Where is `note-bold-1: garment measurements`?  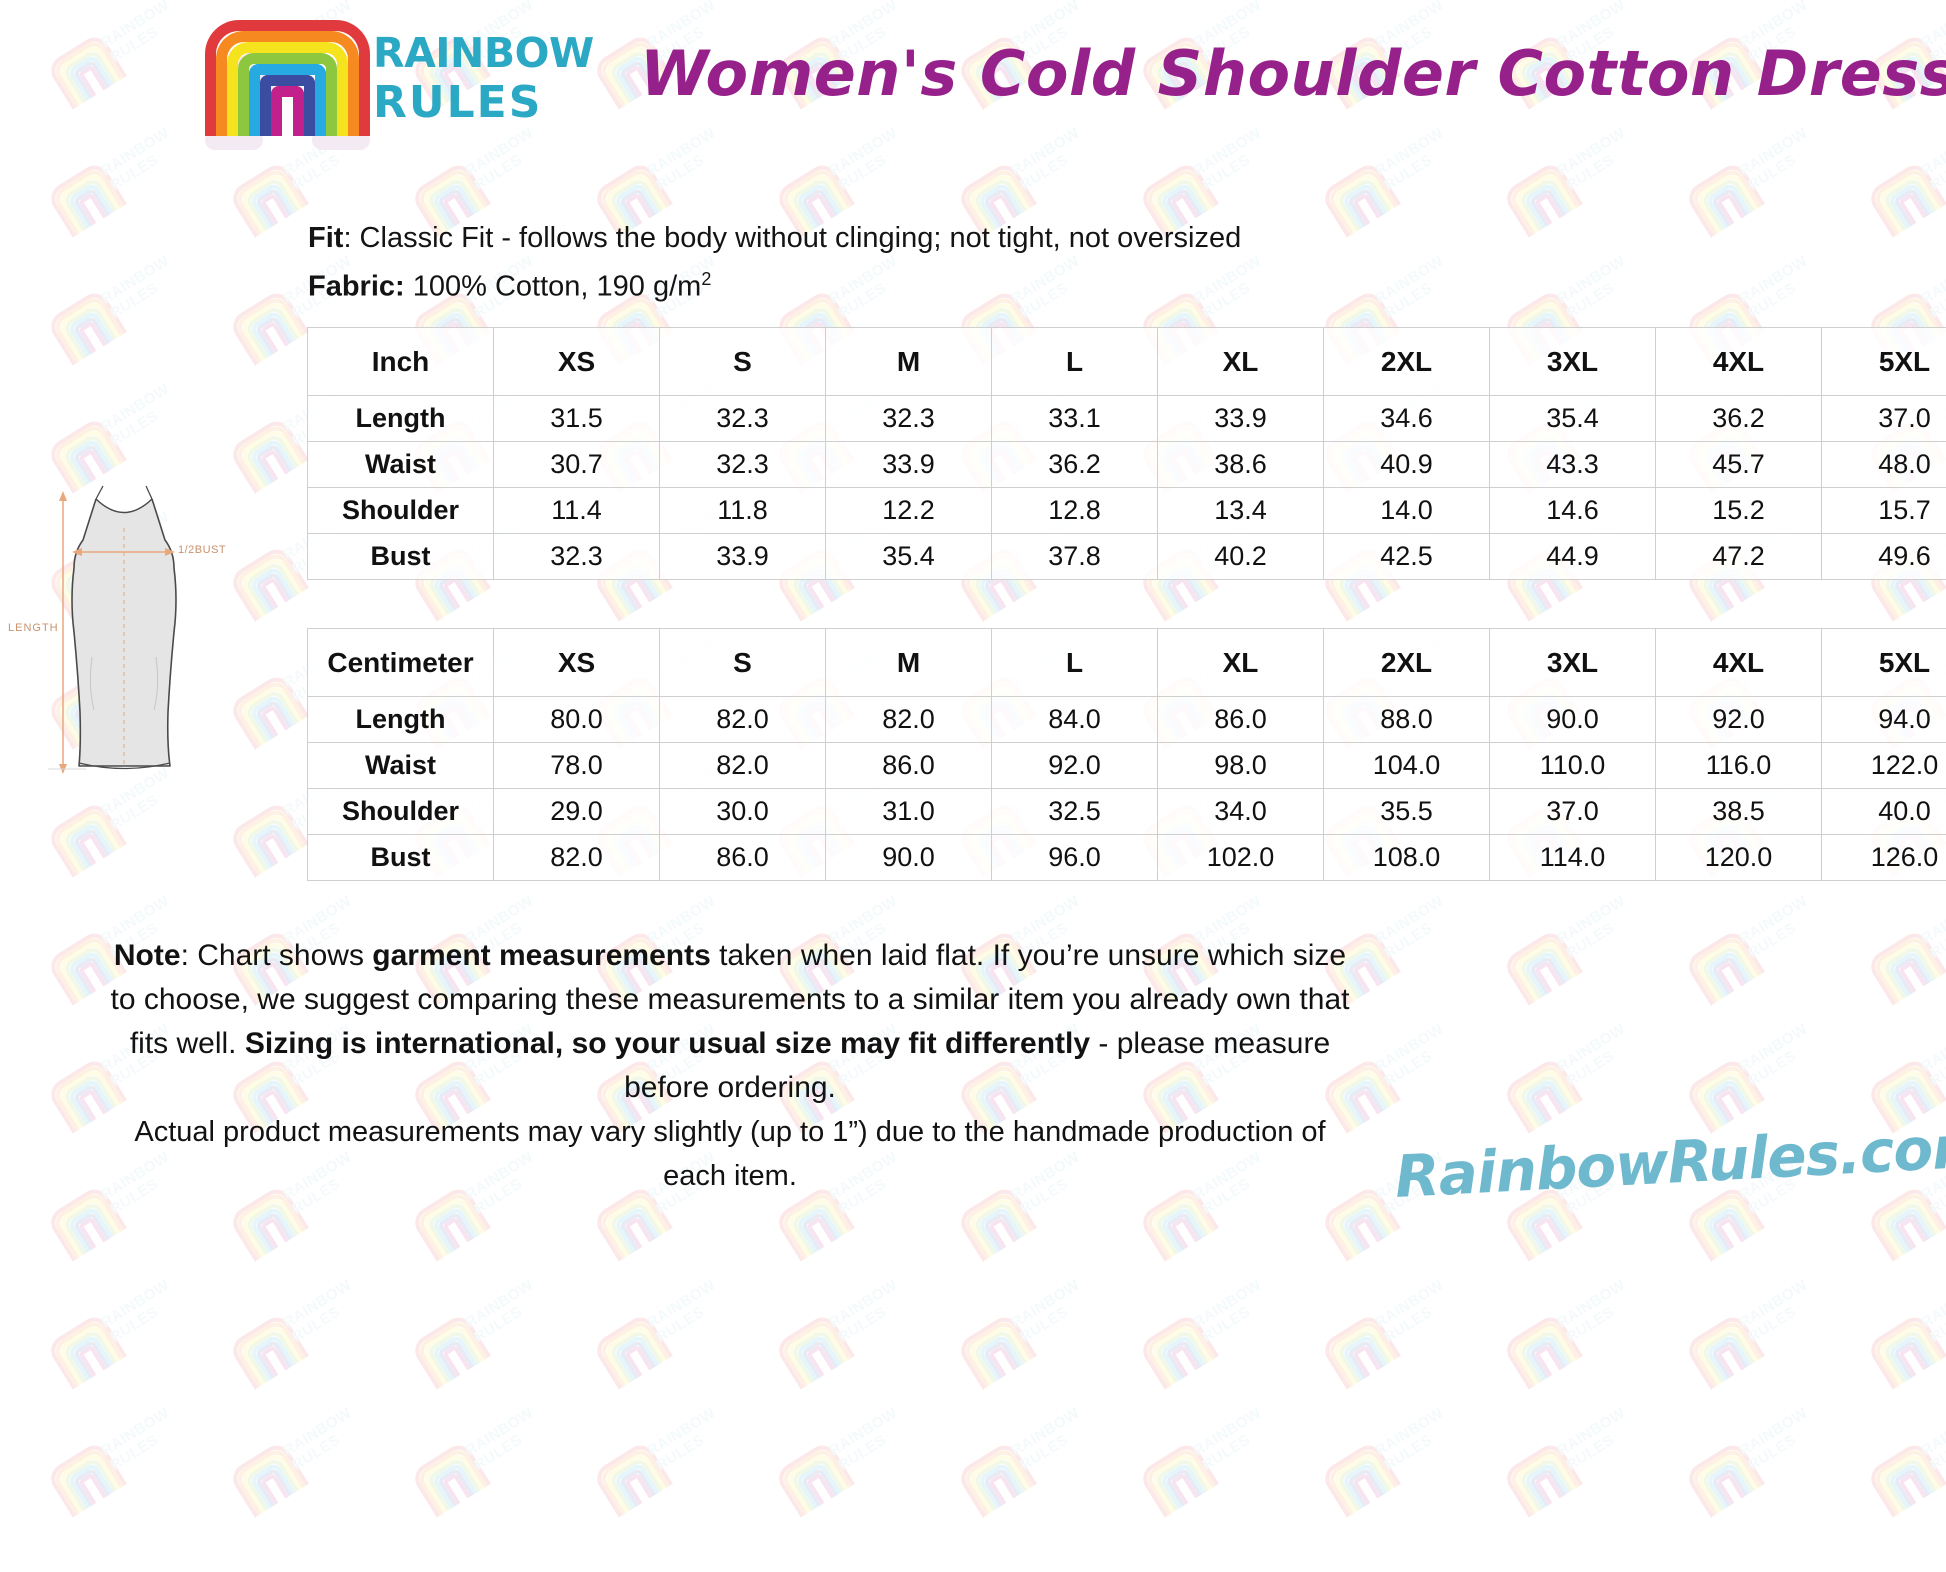 note-bold-1: garment measurements is located at coordinates (541, 955).